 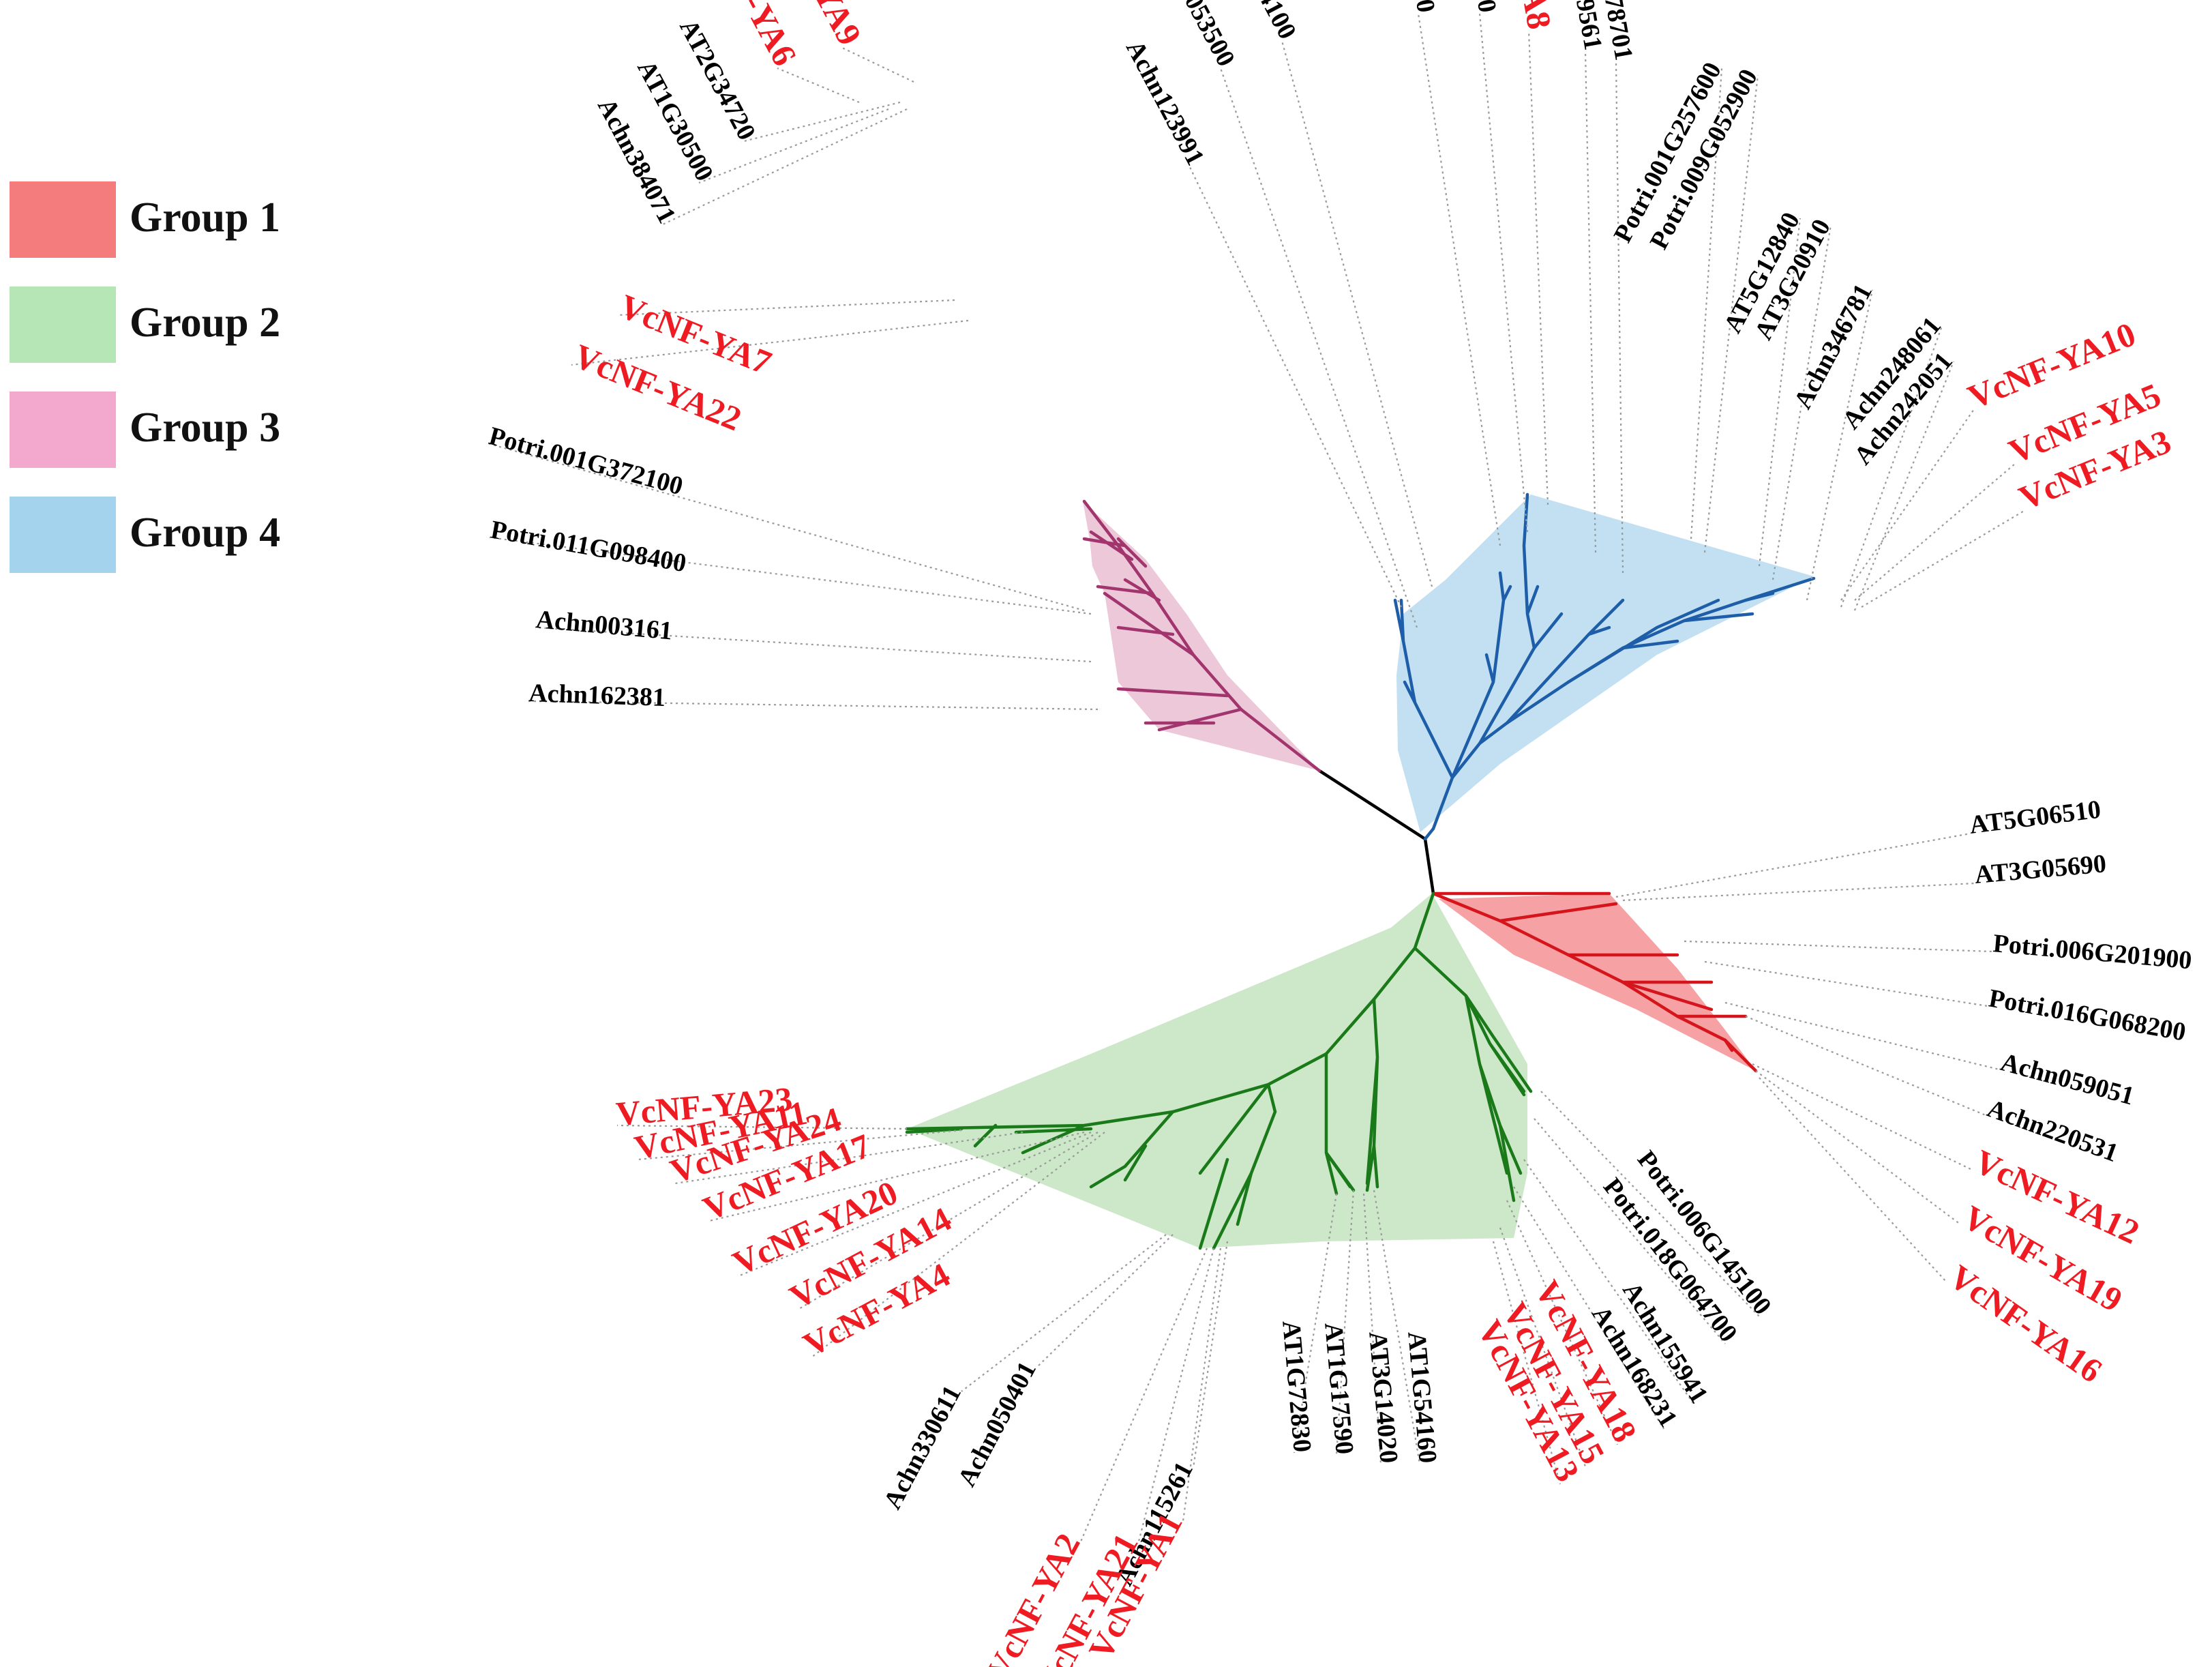 What do you see at coordinates (1581, 26) in the screenshot?
I see `leaf-label-achn029561: Achn029561` at bounding box center [1581, 26].